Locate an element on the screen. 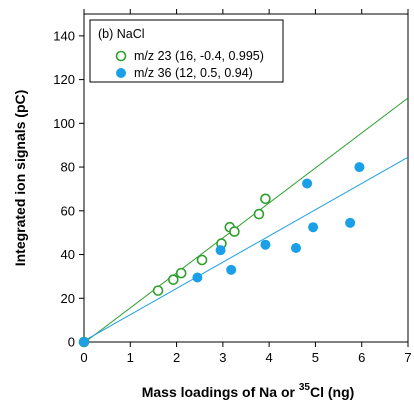 Image resolution: width=414 pixels, height=409 pixels. legend-label-mz36: m/z 36 (12, 0.5, 0.94) is located at coordinates (193, 73).